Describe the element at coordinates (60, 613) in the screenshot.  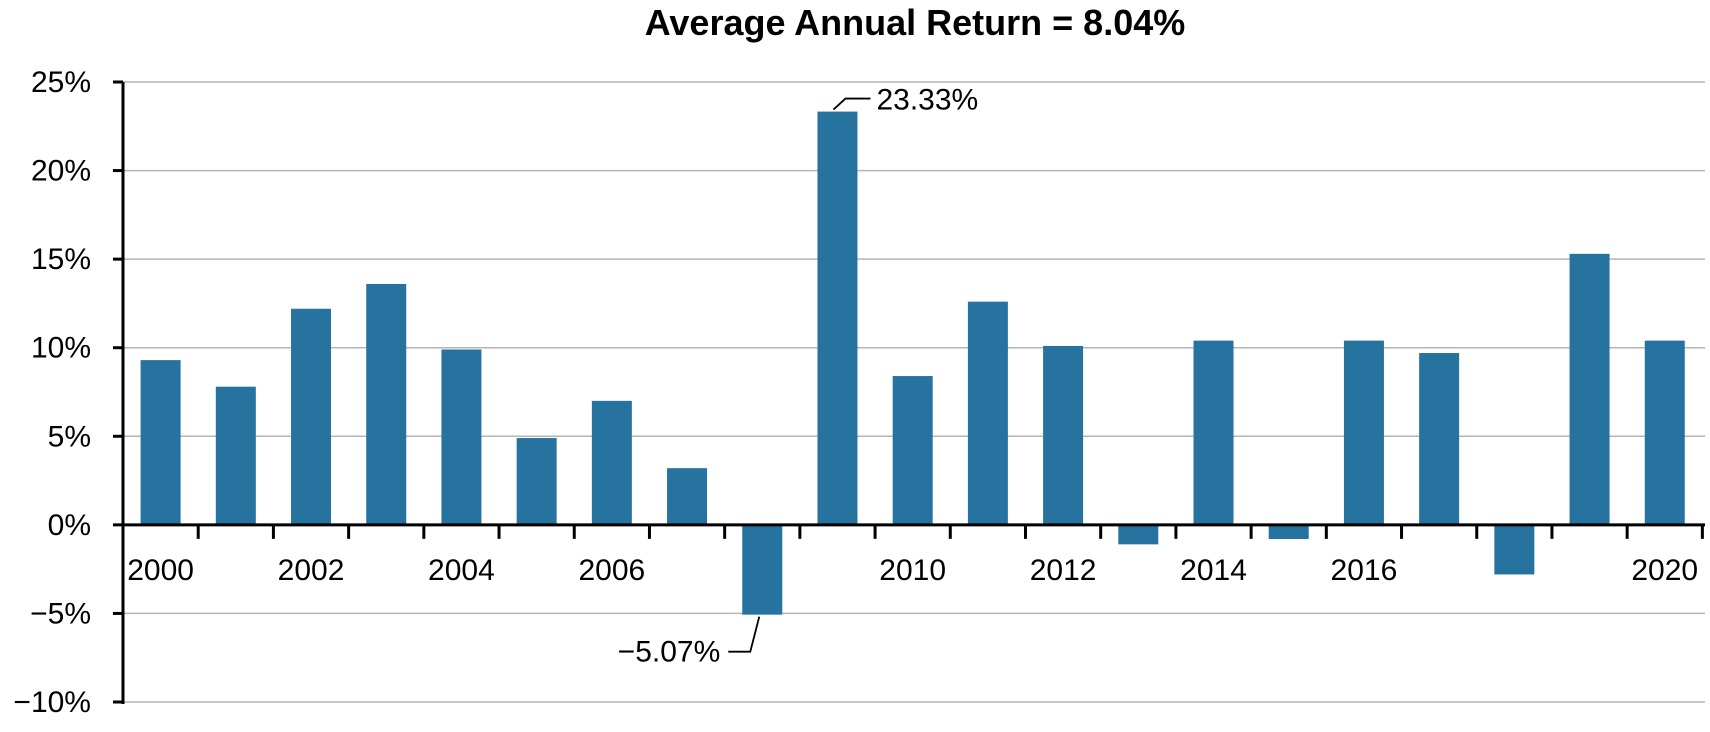
I see `y-tick-label: −5%` at that location.